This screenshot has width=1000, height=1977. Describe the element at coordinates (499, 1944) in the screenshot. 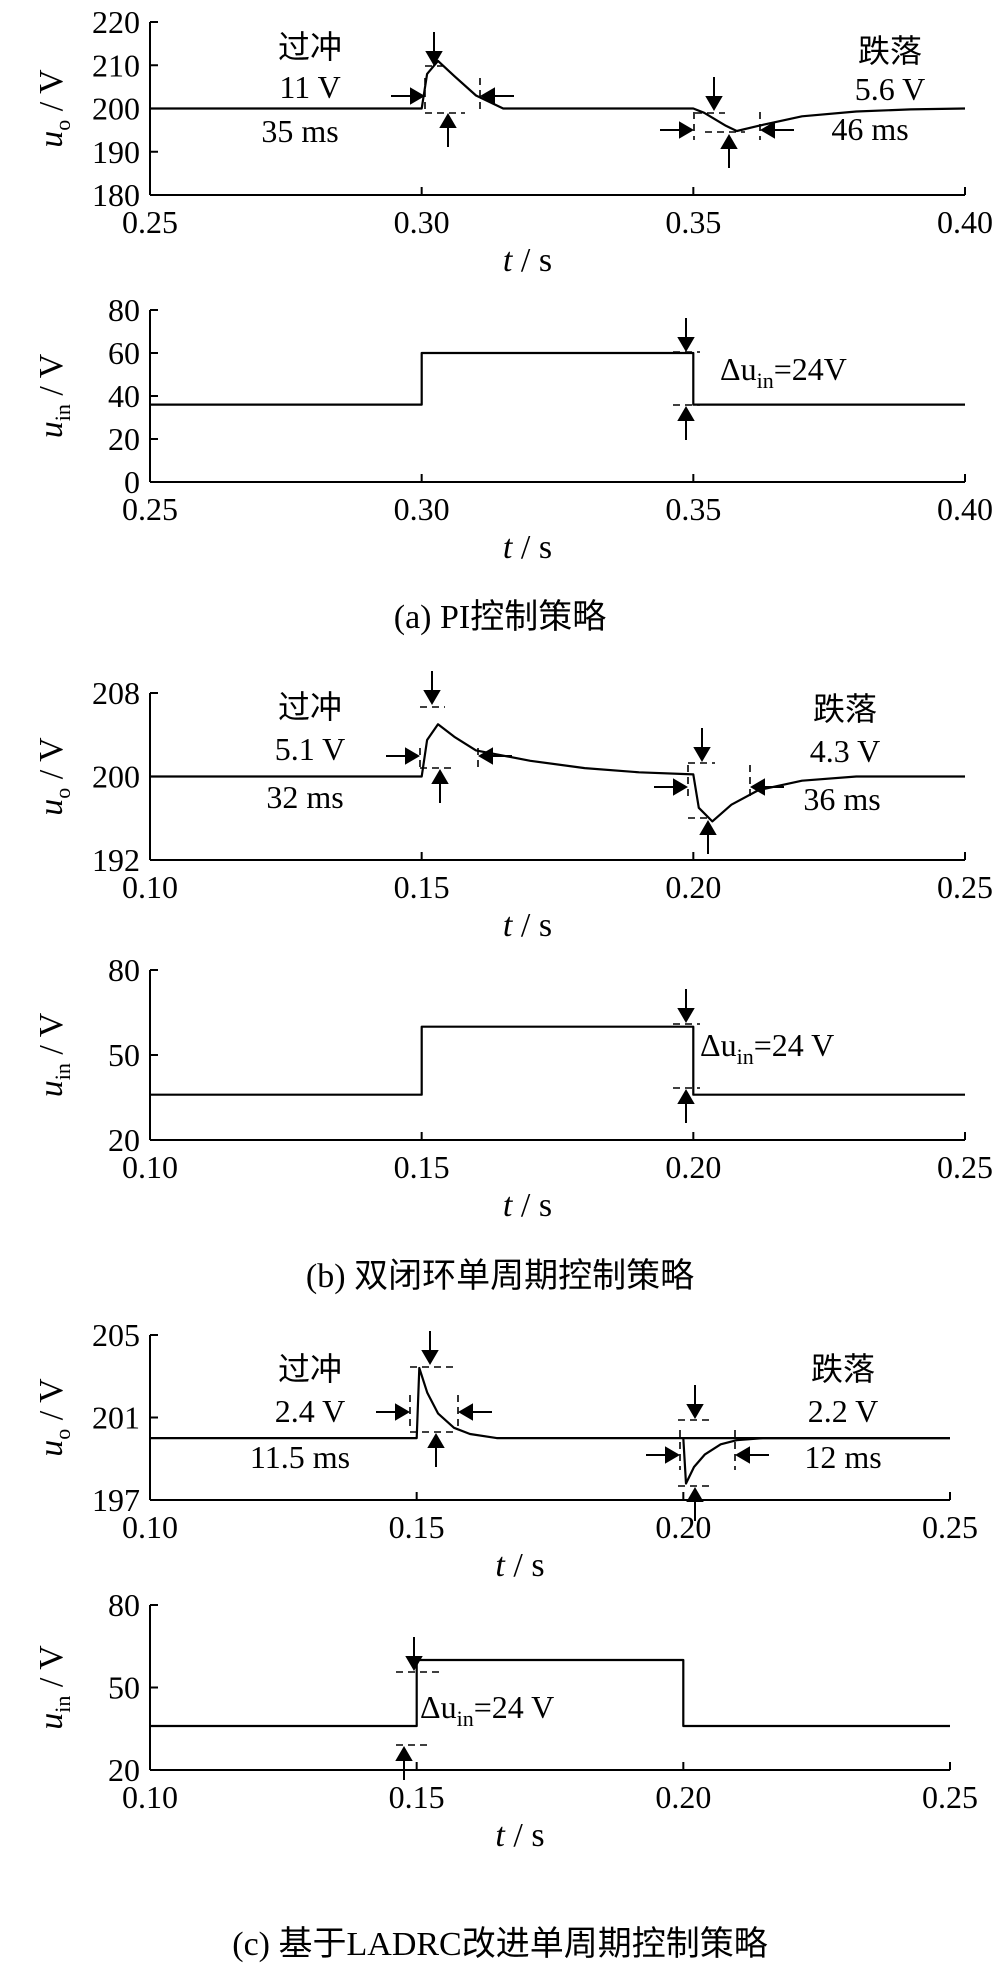

I see `caption-c: (c) 基于LADRC改进单周期控制策略` at that location.